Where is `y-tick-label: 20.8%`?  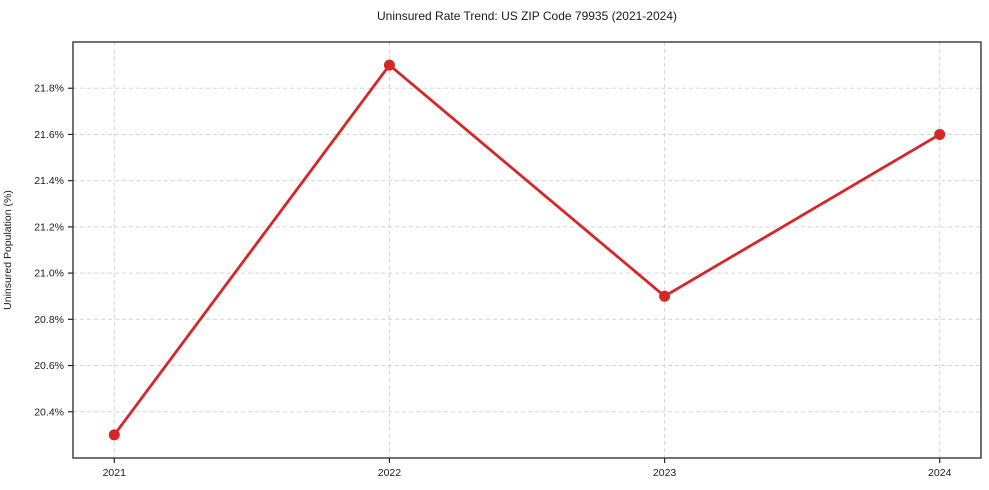
y-tick-label: 20.8% is located at coordinates (49, 320).